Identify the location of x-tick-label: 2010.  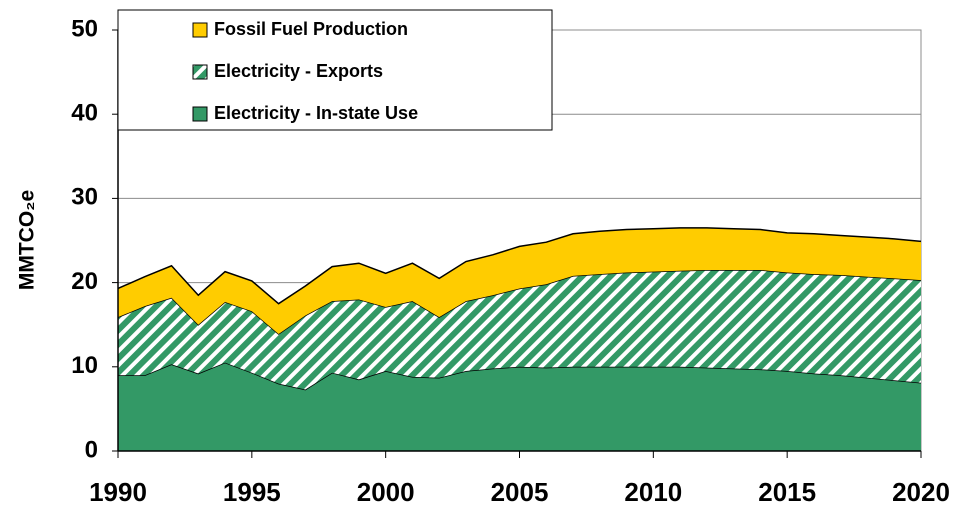
(653, 492).